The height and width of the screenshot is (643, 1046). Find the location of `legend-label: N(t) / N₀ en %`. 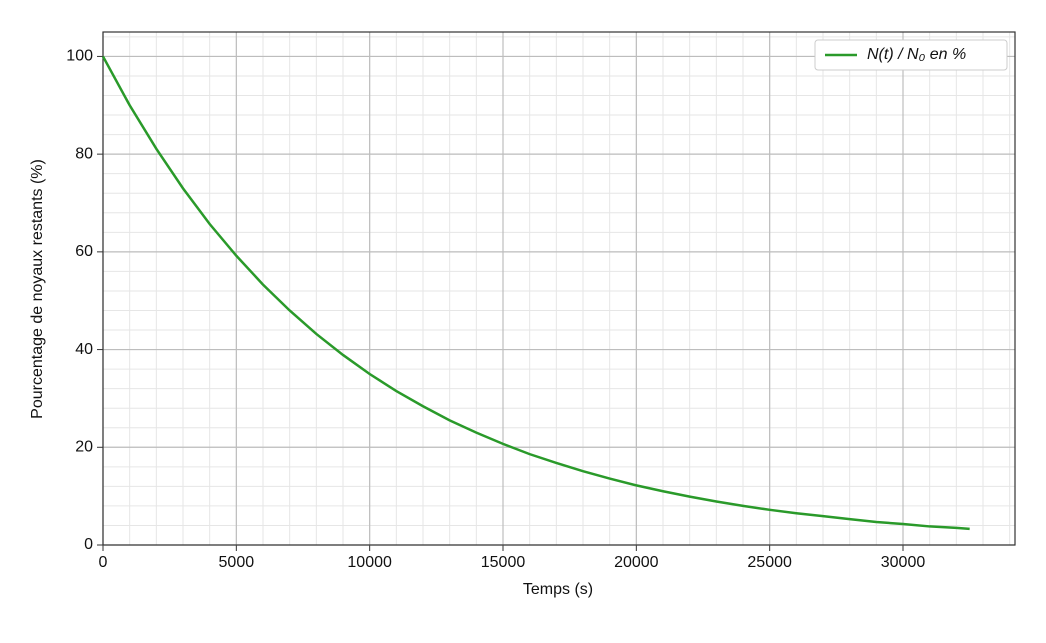

legend-label: N(t) / N₀ en % is located at coordinates (916, 54).